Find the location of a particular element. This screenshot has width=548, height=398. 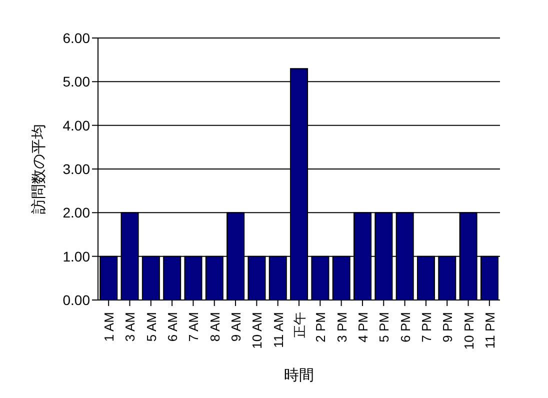

y-axis-title: 訪問数の平均 is located at coordinates (39, 169).